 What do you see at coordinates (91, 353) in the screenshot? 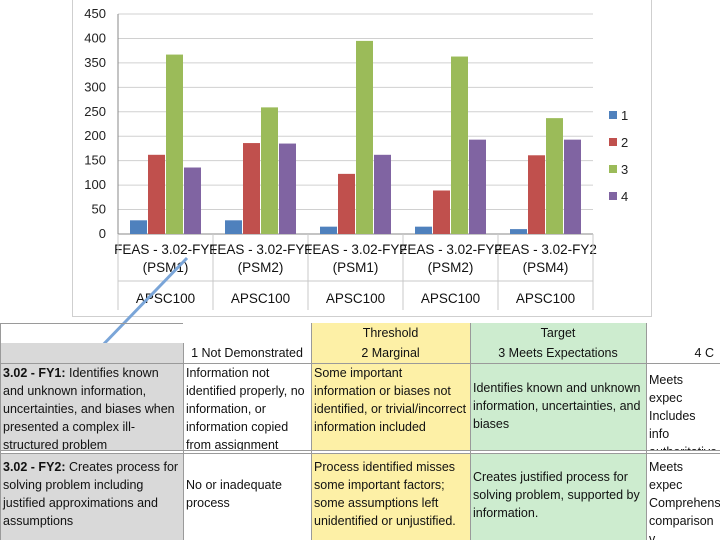
I see `criterion-header` at bounding box center [91, 353].